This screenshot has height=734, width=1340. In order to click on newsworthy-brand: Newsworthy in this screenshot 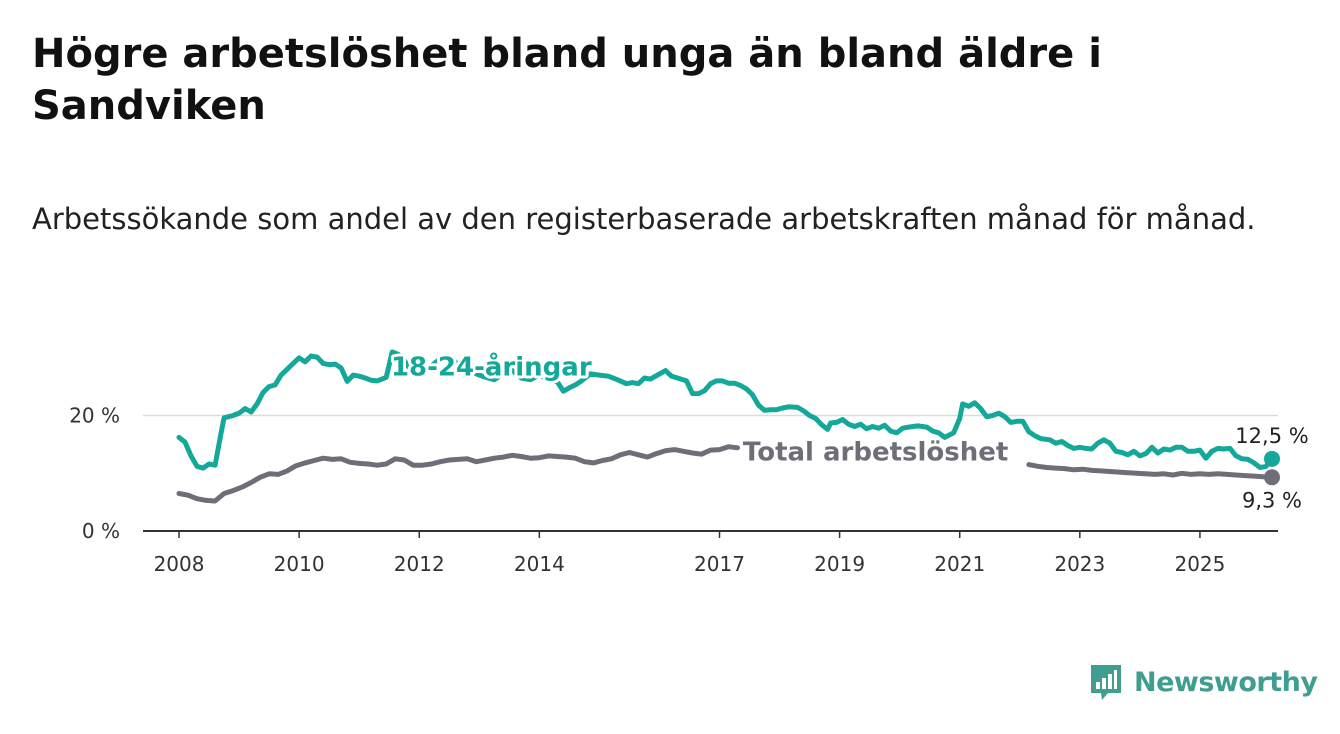, I will do `click(1203, 682)`.